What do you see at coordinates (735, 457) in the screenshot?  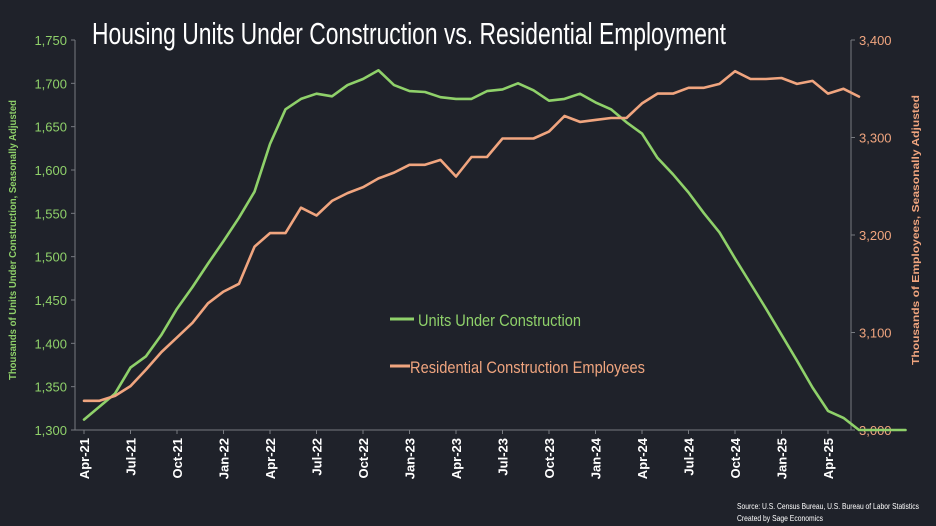 I see `x-tick-label: Oct-24` at bounding box center [735, 457].